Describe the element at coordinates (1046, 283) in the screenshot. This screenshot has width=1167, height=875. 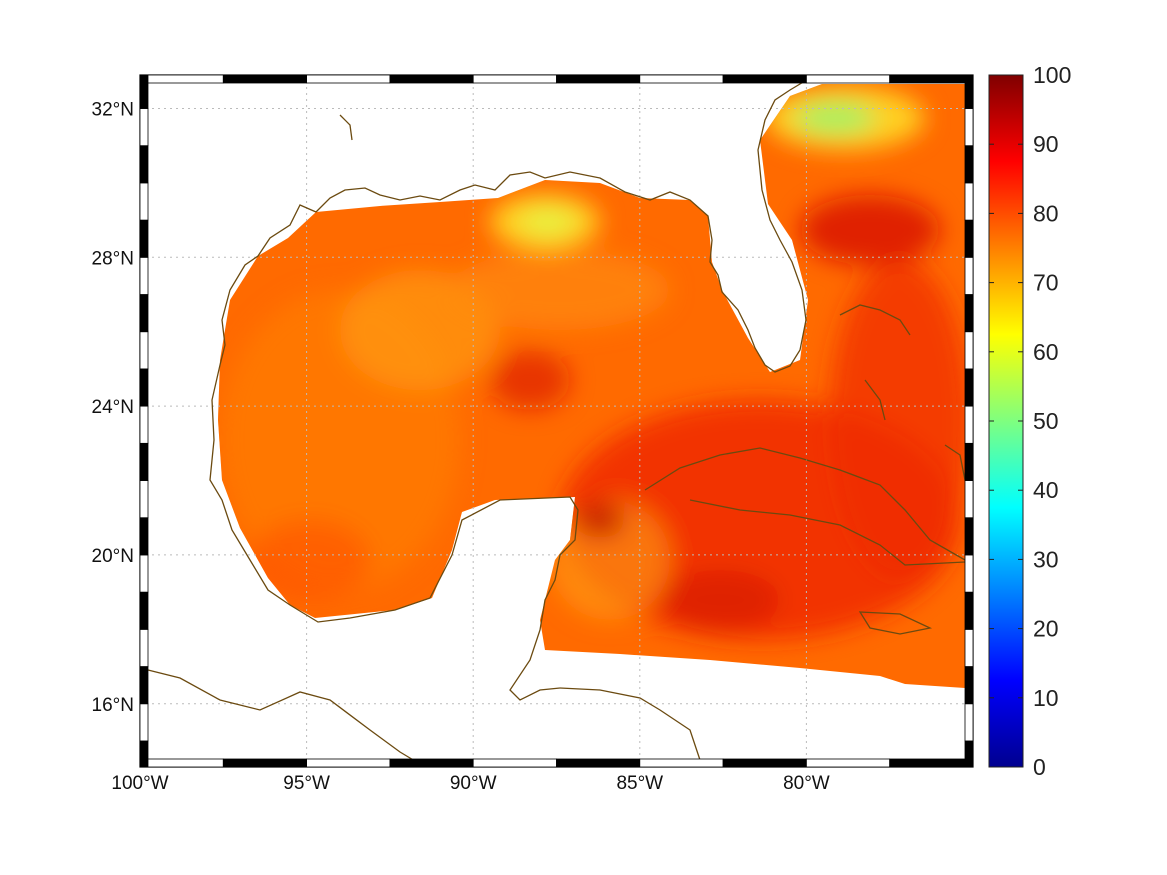
I see `colorbar-tick-label: 70` at that location.